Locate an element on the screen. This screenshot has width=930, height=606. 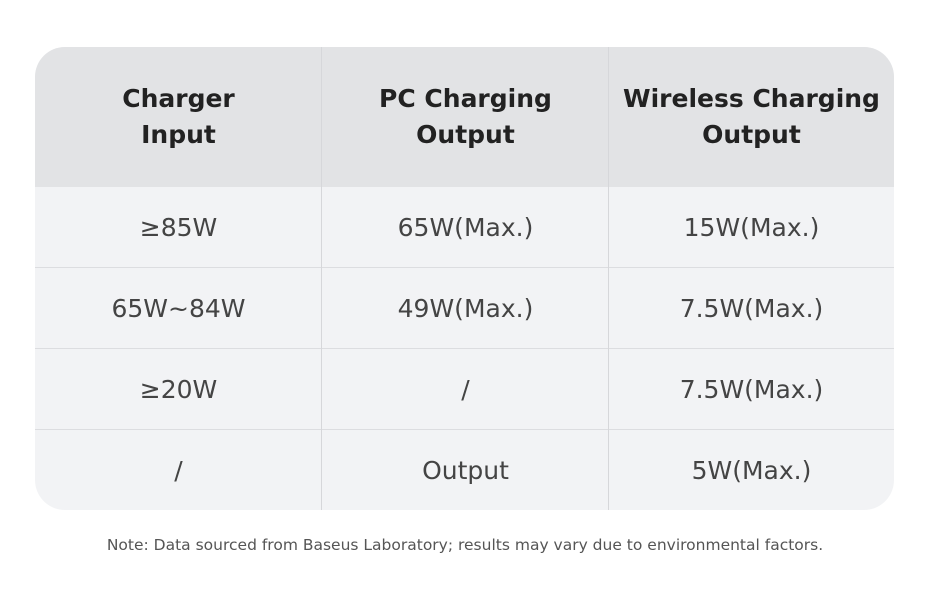
table-cell: ≥20W is located at coordinates (178, 389).